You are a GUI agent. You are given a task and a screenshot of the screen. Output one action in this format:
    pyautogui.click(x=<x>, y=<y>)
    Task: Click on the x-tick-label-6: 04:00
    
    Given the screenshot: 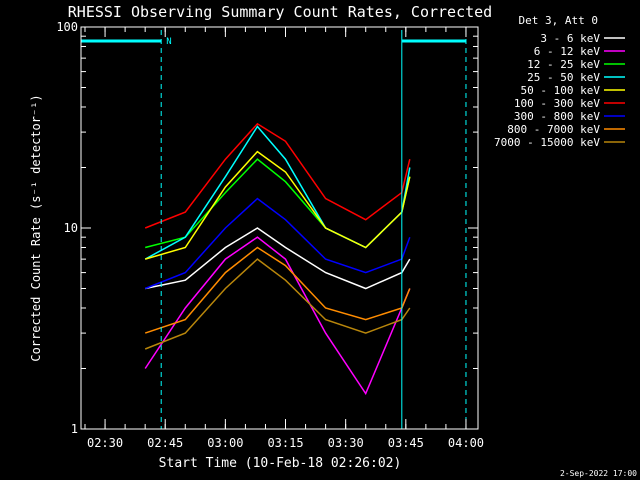 What is the action you would take?
    pyautogui.click(x=466, y=443)
    